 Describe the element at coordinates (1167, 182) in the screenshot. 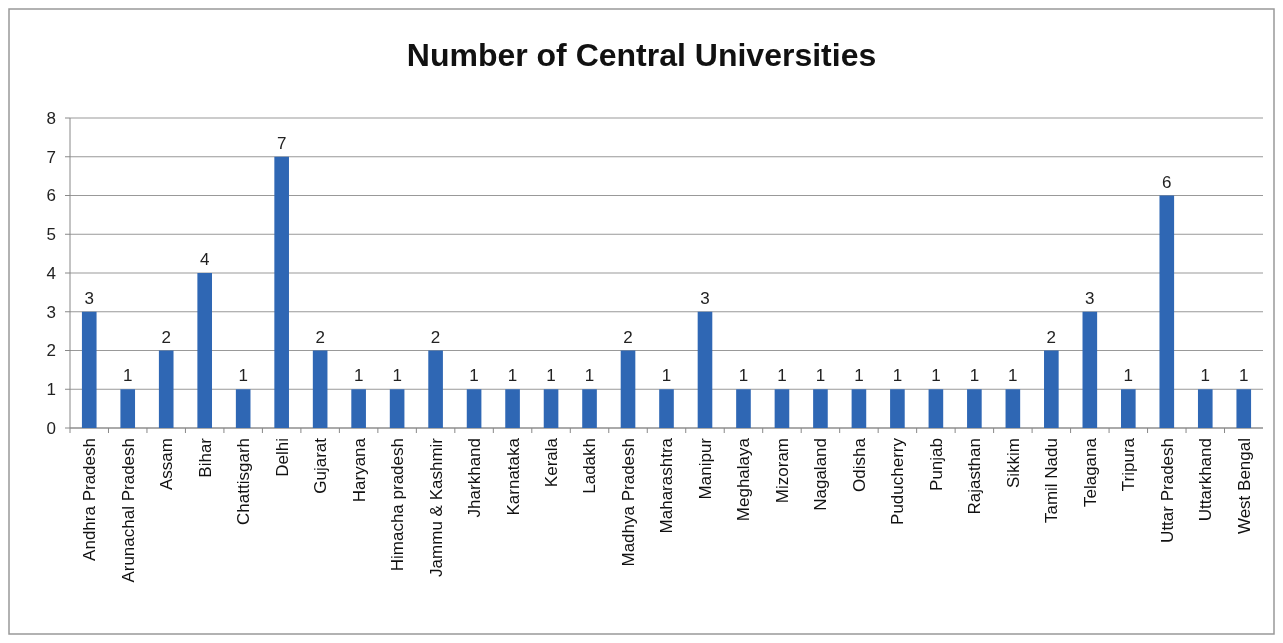

I see `data-label: 6` at that location.